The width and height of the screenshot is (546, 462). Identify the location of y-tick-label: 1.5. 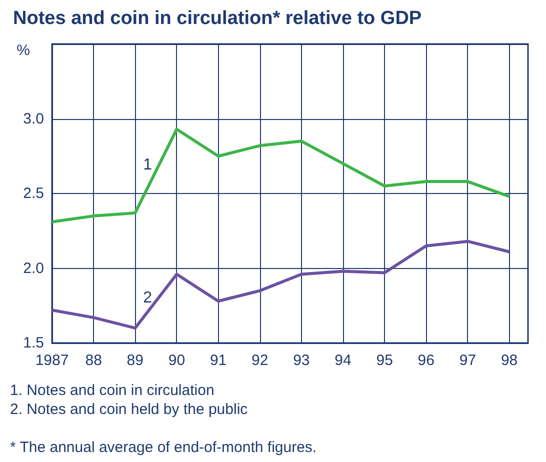
(33, 343).